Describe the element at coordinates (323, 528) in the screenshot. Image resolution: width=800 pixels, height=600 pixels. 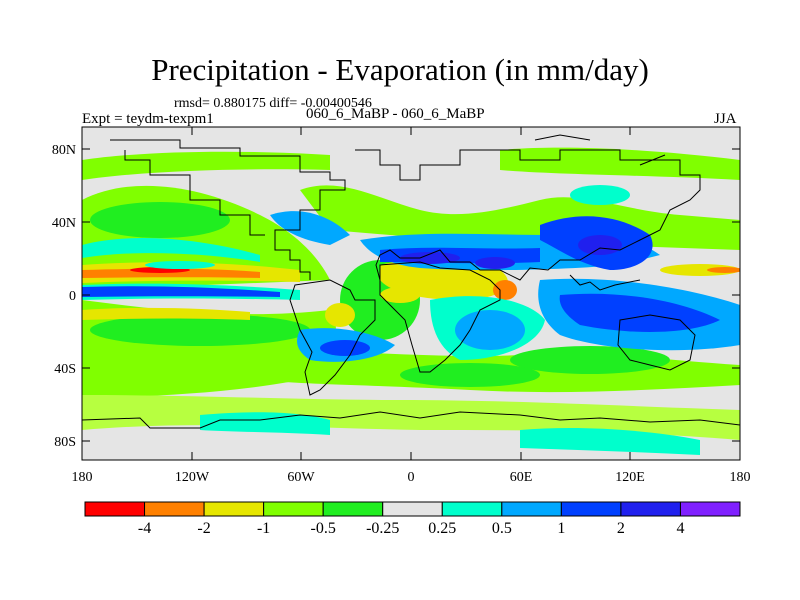
I see `color-bar-label: -0.5` at that location.